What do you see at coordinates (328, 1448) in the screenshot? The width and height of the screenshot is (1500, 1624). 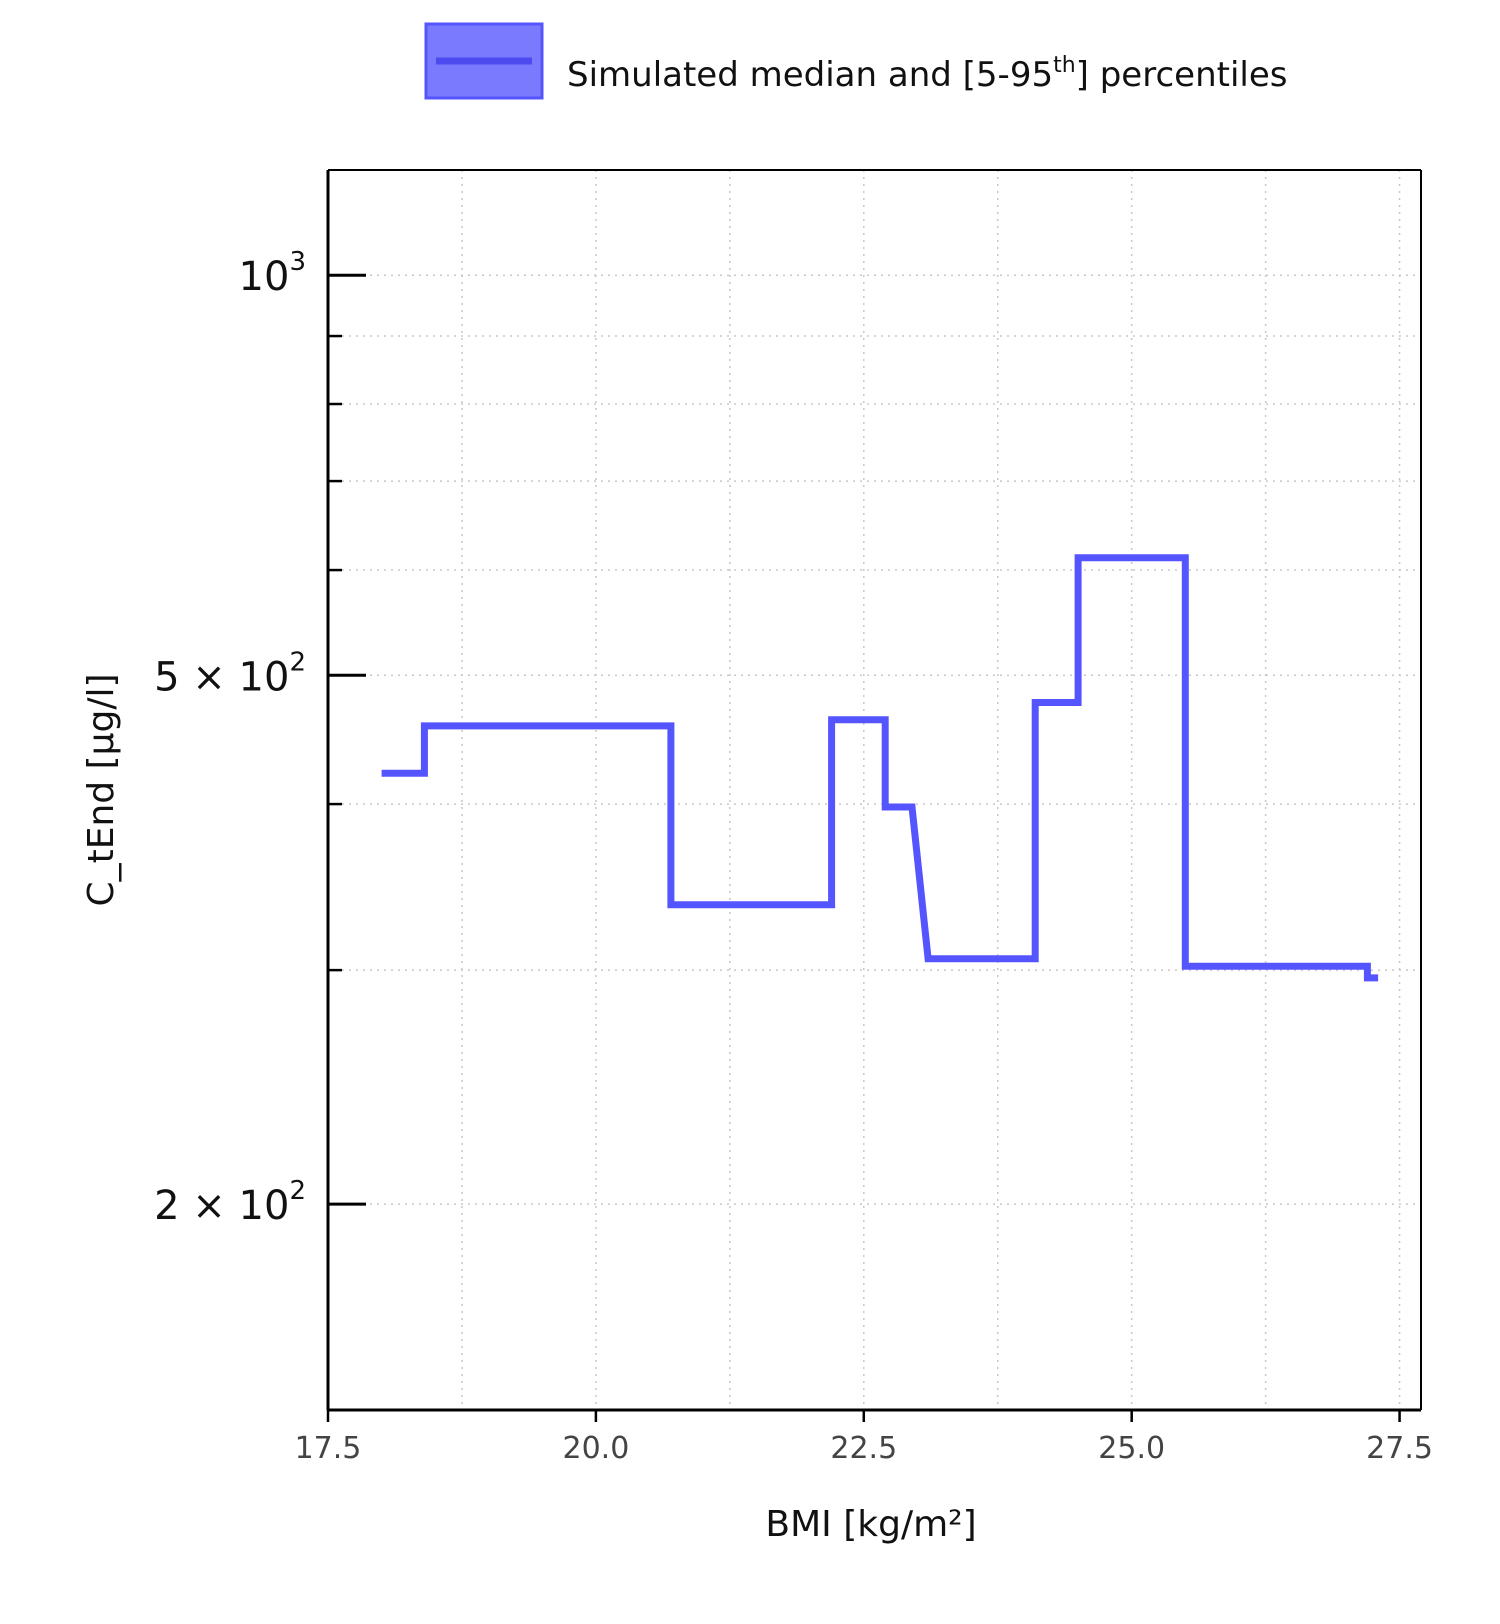 I see `x-tick-label: 17.5` at bounding box center [328, 1448].